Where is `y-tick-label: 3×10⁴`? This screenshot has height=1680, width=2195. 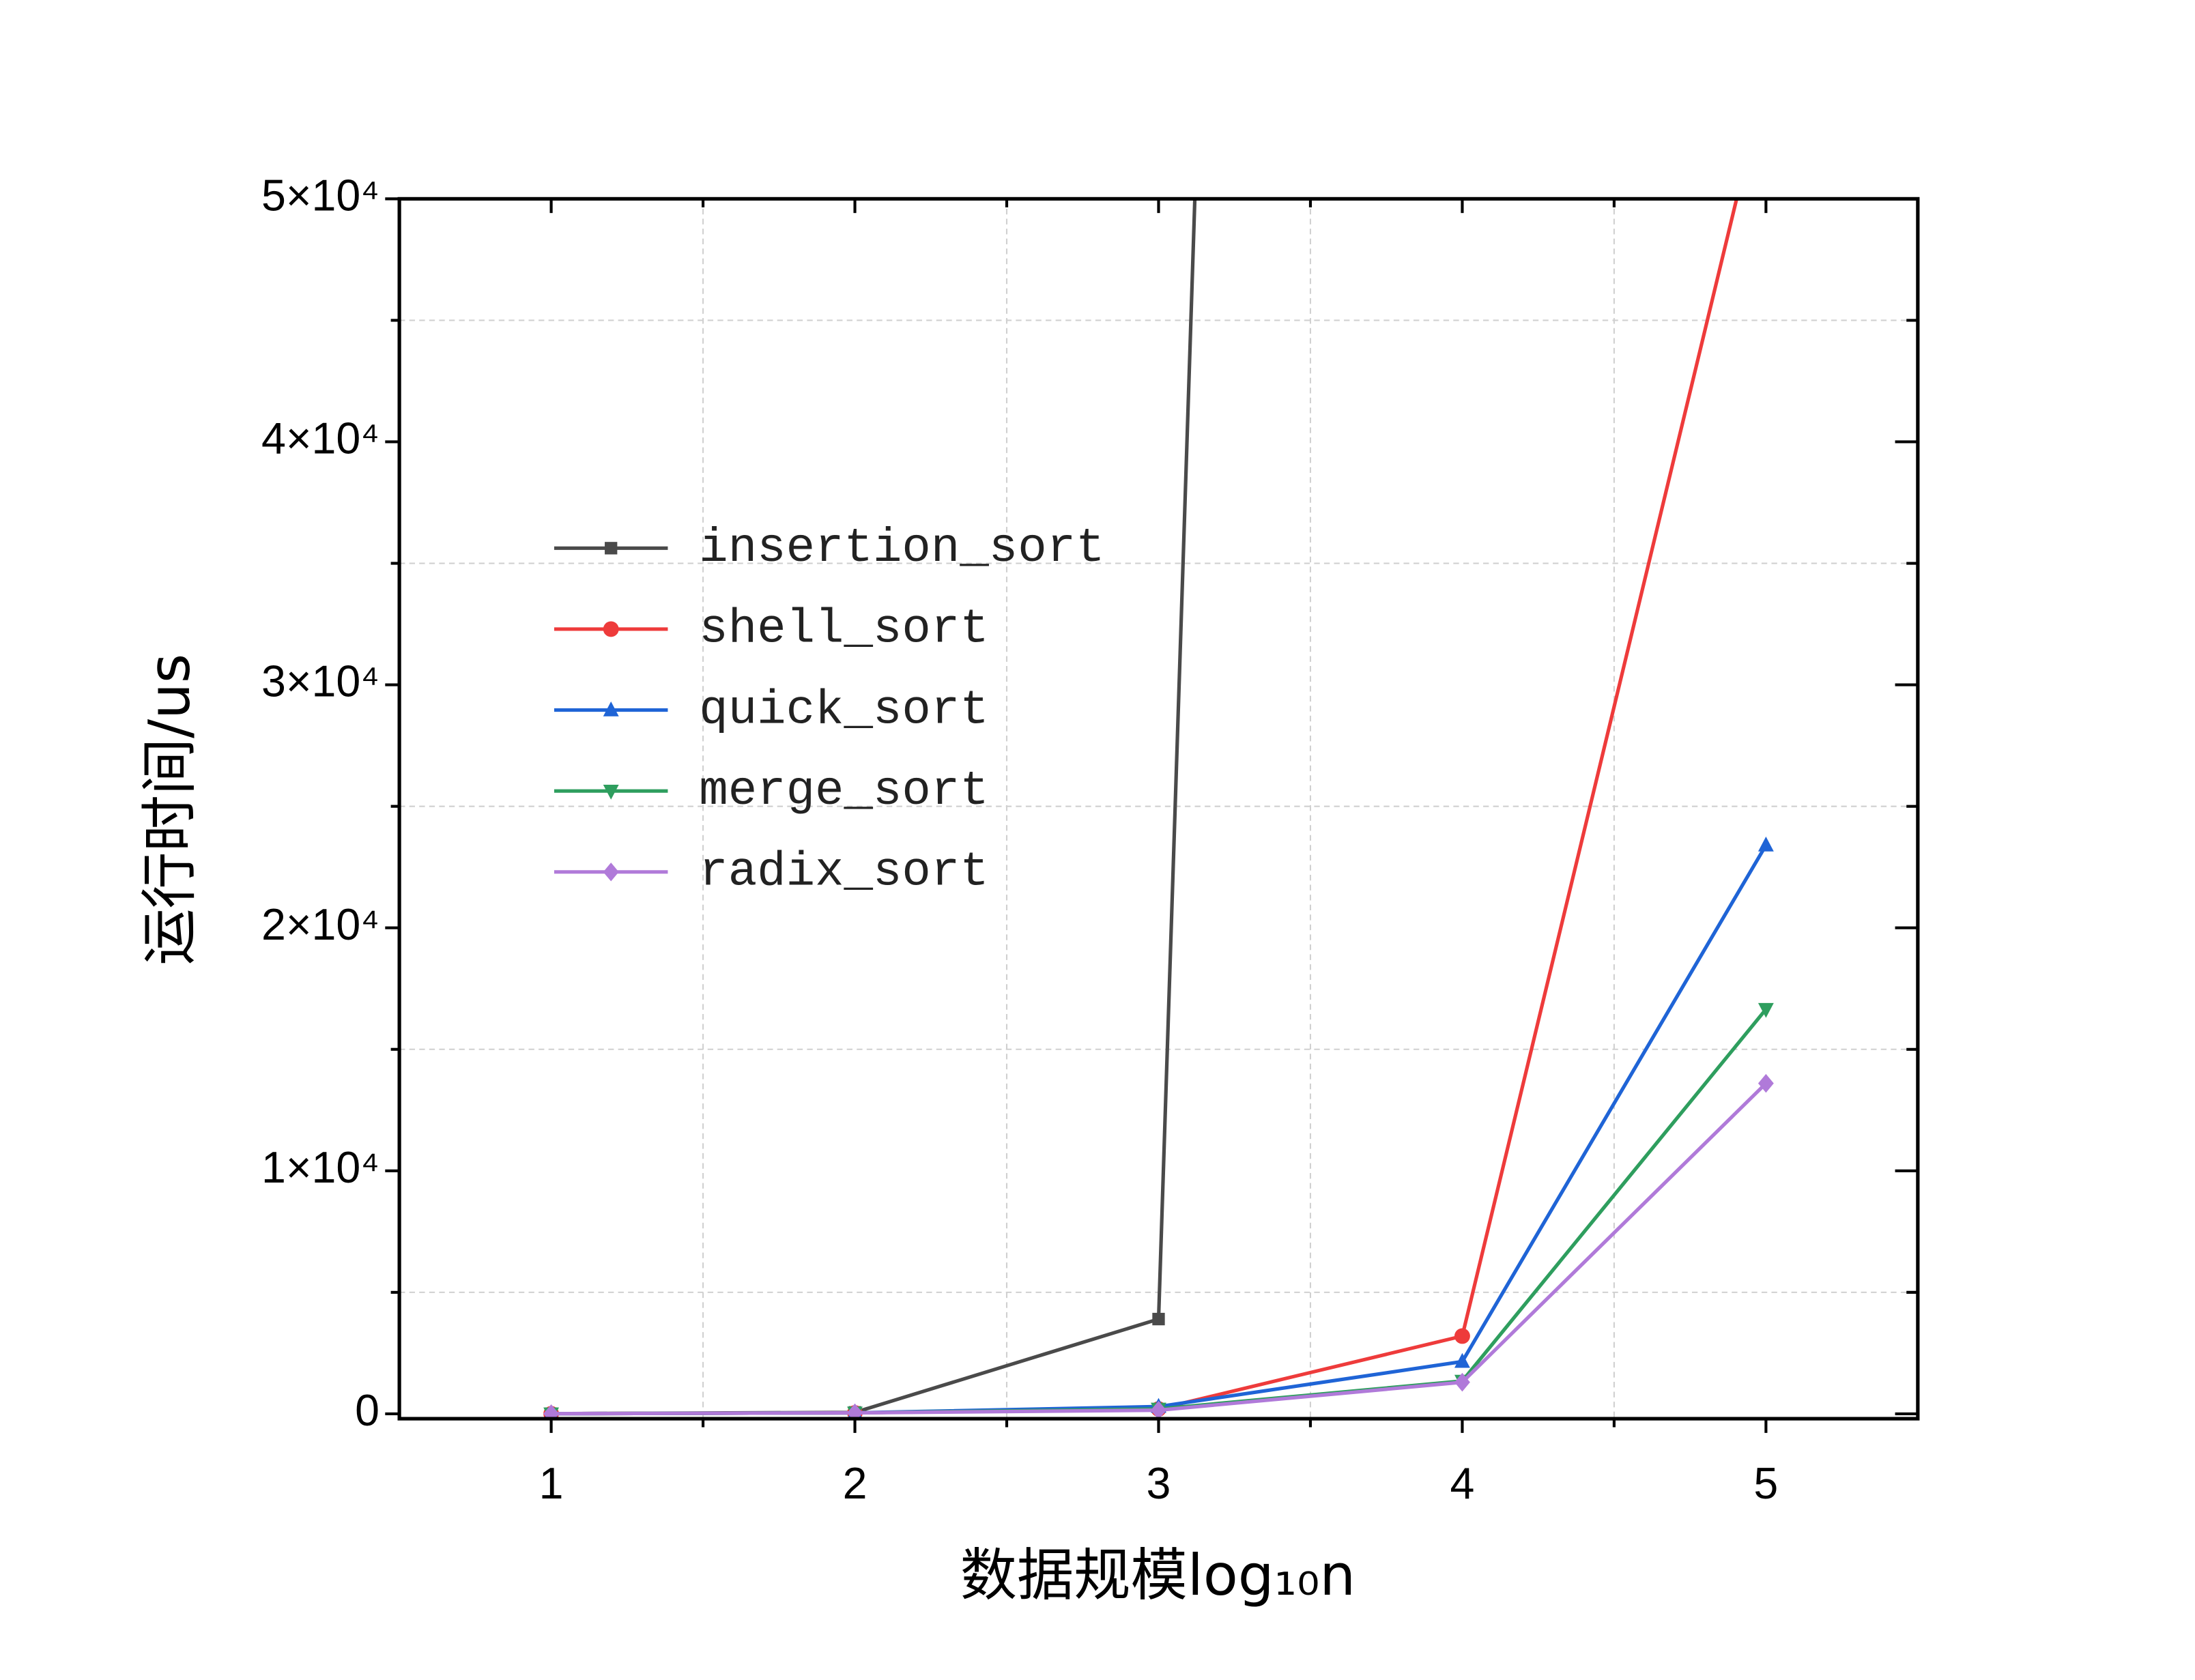
y-tick-label: 3×10⁴ is located at coordinates (320, 681).